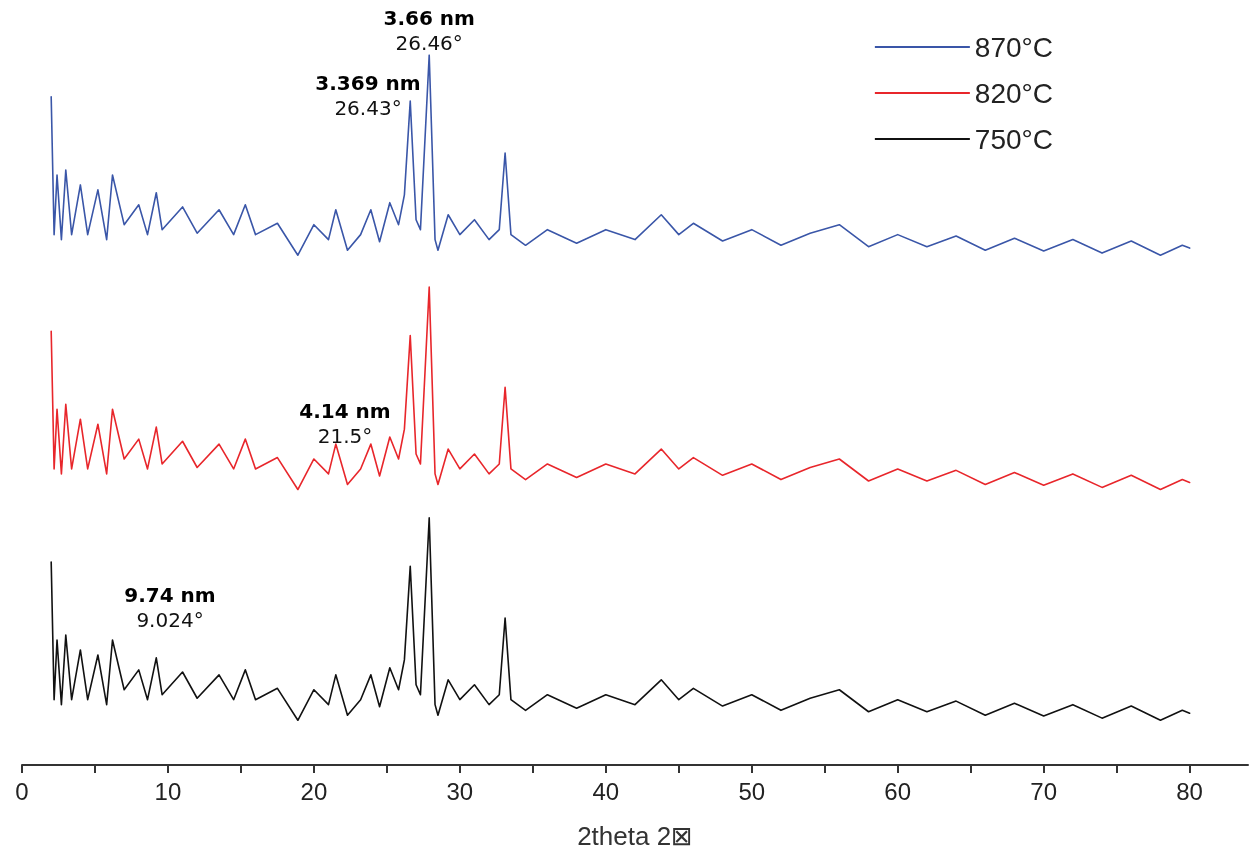 The image size is (1258, 860). I want to click on x-tick-label: 0, so click(22, 791).